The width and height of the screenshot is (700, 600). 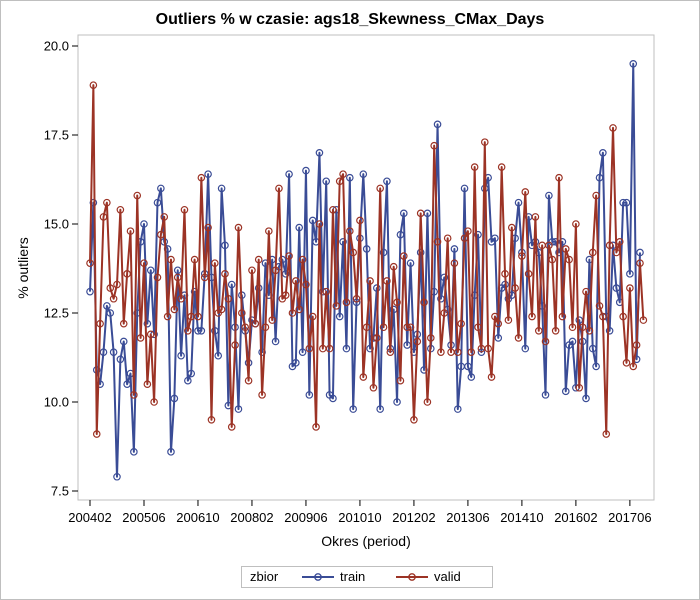 What do you see at coordinates (264, 576) in the screenshot?
I see `legend-title: zbior` at bounding box center [264, 576].